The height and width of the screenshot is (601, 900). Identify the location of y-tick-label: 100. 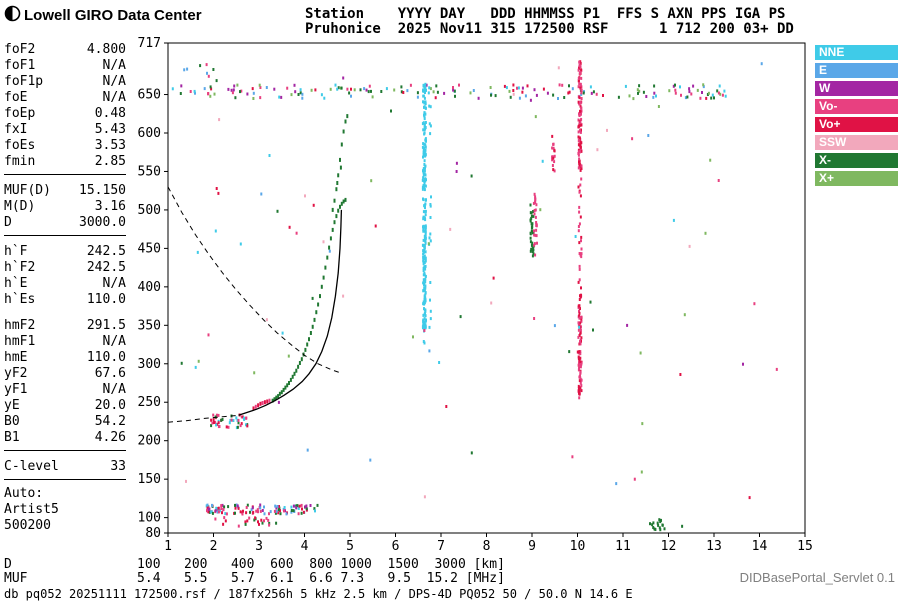
(149, 518).